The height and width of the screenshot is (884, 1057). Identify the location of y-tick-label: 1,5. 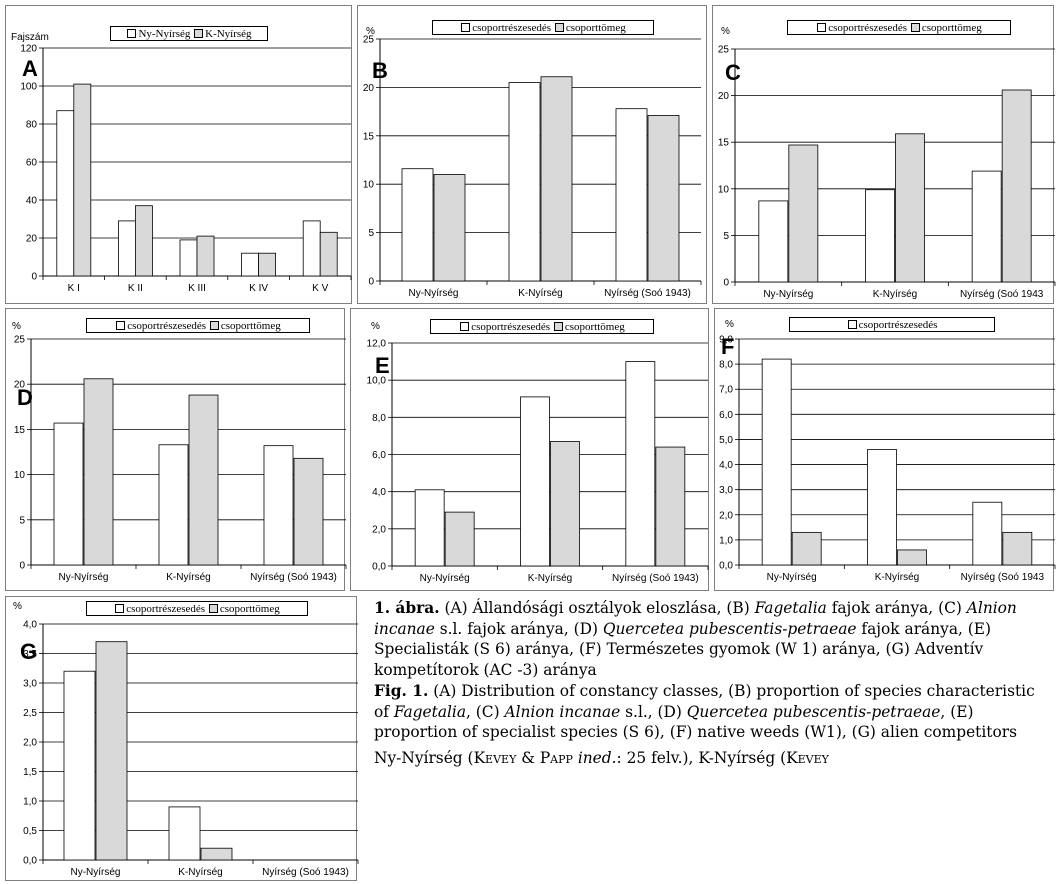
(30, 772).